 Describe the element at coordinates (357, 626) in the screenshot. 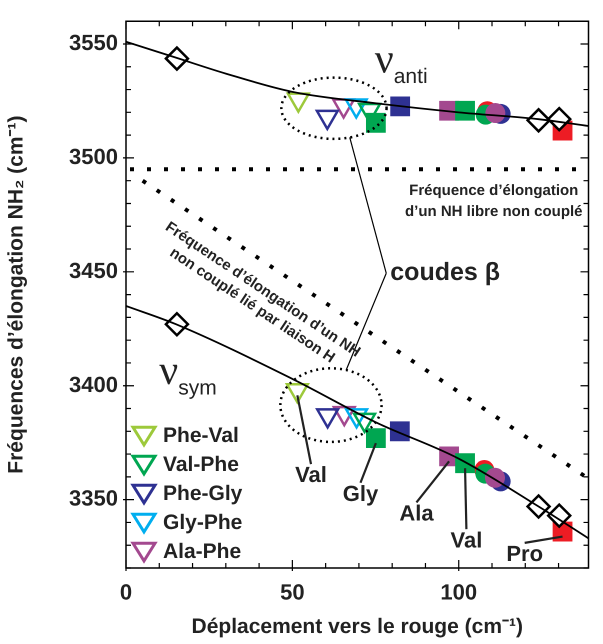

I see `x-axis-title: Déplacement vers le rouge (cm⁻¹)` at that location.